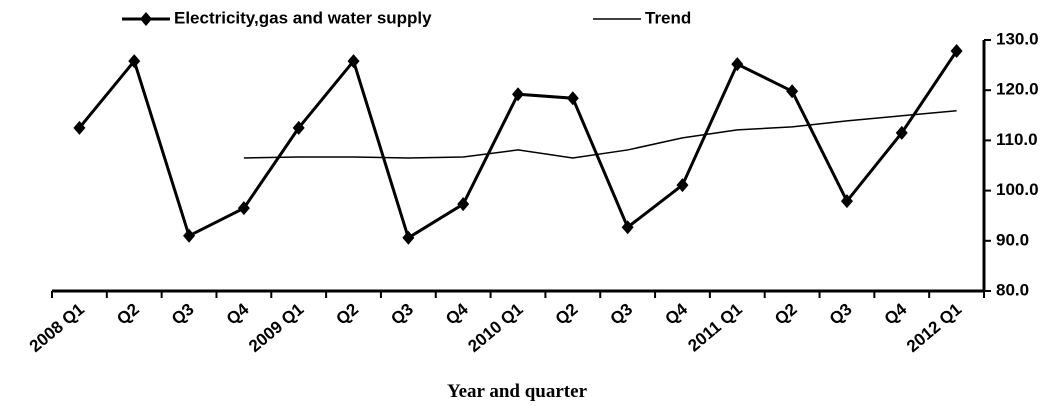  I want to click on x-tick-label: 2008 Q1, so click(57, 328).